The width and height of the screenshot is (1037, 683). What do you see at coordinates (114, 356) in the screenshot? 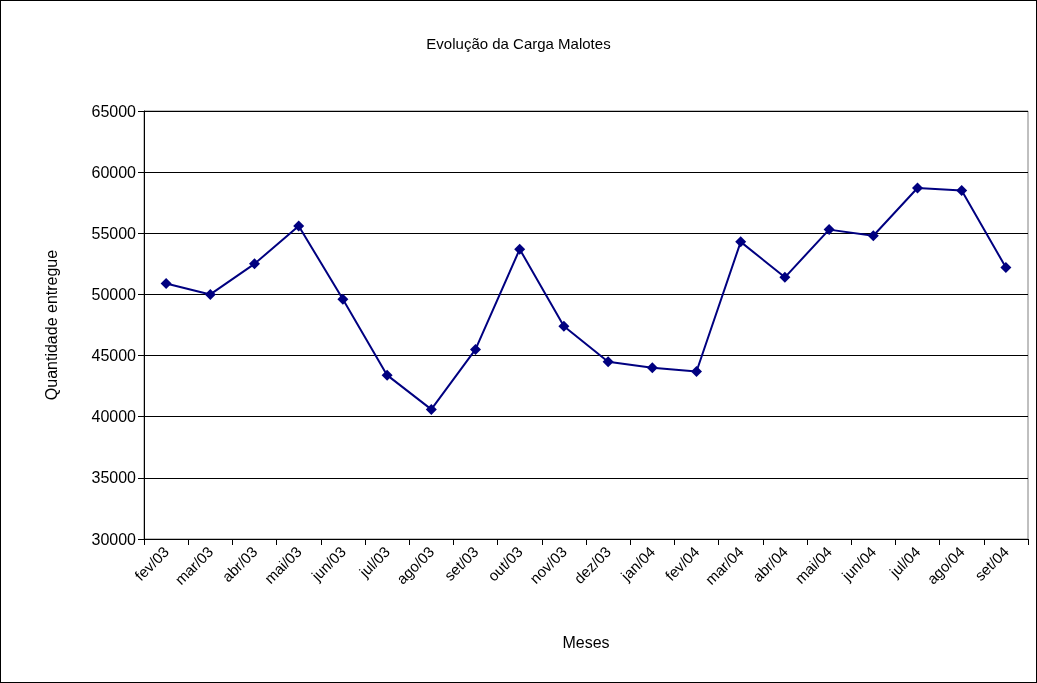
I see `y-tick-label: 45000` at bounding box center [114, 356].